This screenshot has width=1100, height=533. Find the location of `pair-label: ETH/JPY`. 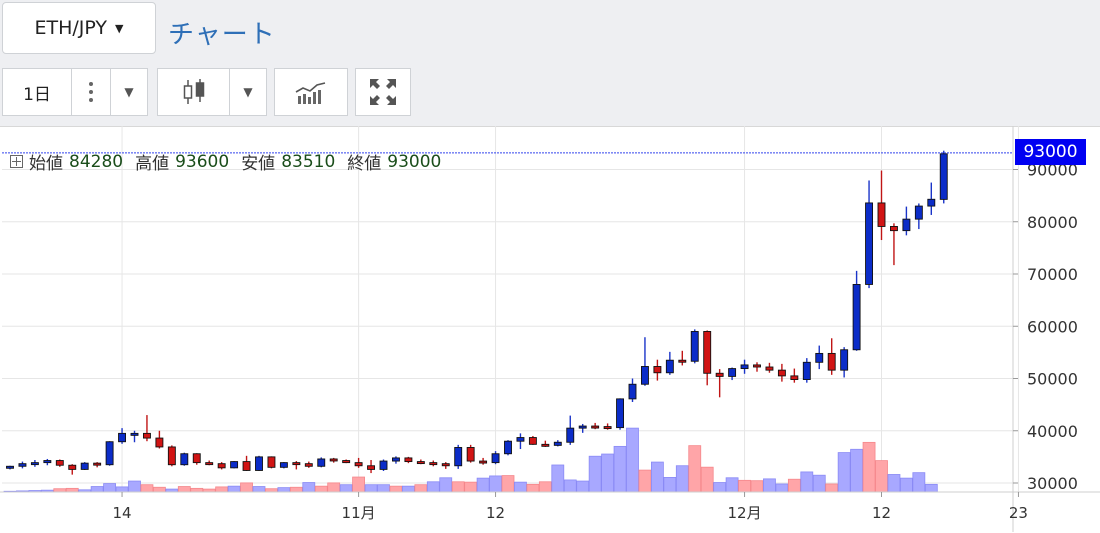

pair-label: ETH/JPY is located at coordinates (71, 28).